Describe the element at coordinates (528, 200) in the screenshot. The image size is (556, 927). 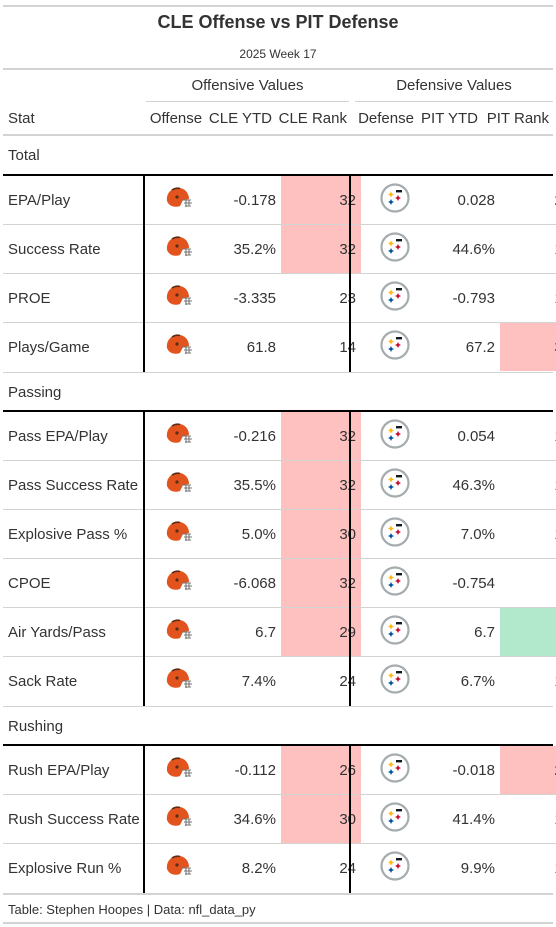
I see `pit-rank-value: 21` at that location.